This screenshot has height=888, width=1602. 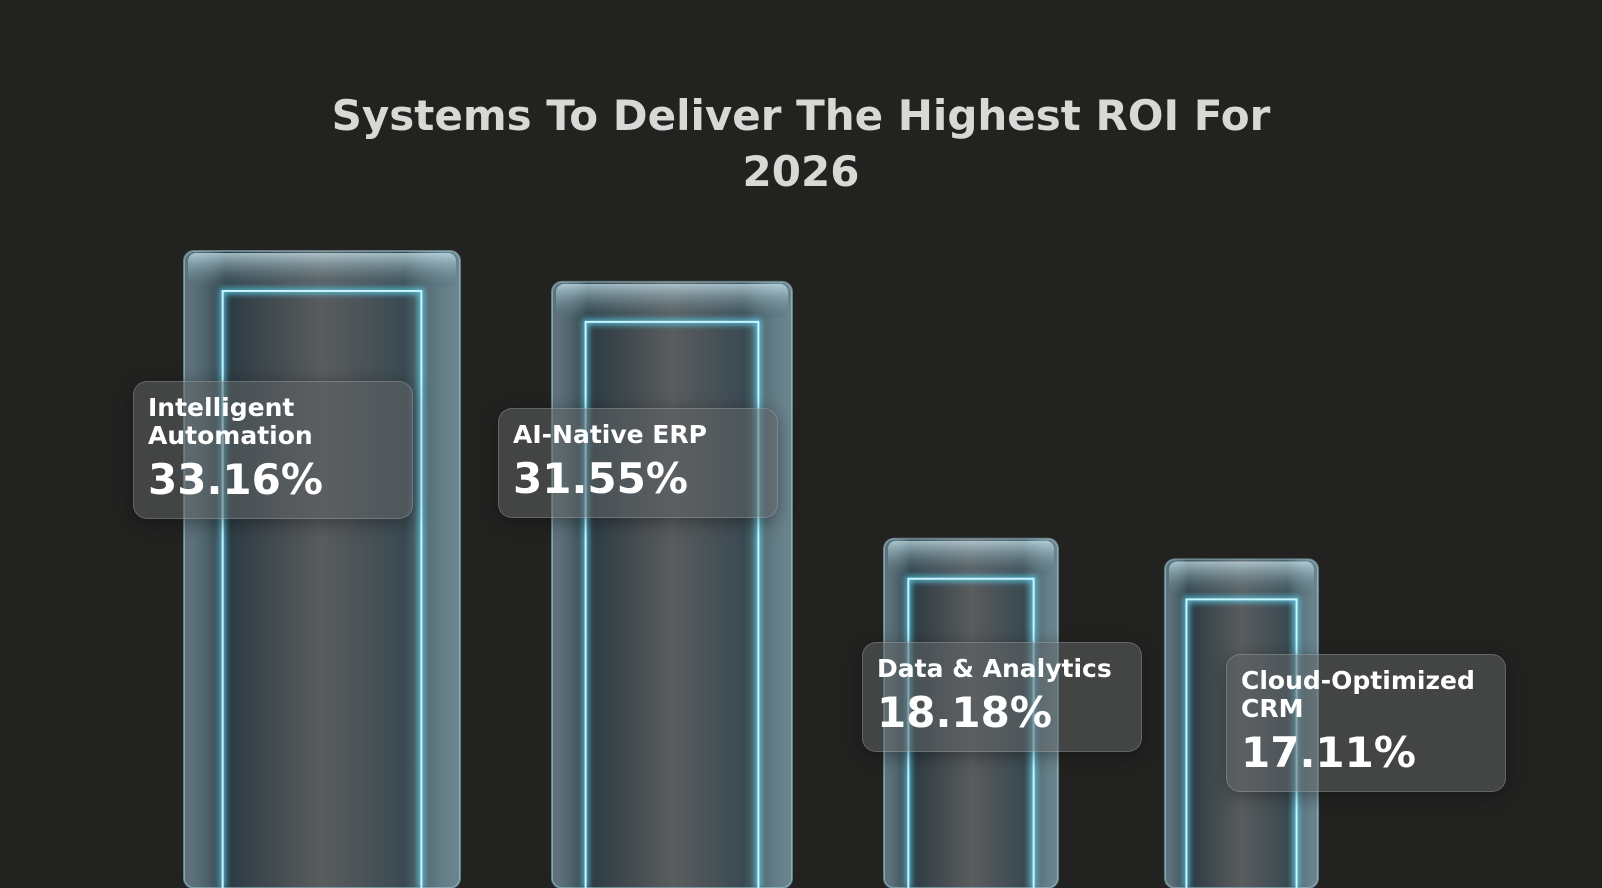 I want to click on value-label: 18.18%, so click(x=964, y=712).